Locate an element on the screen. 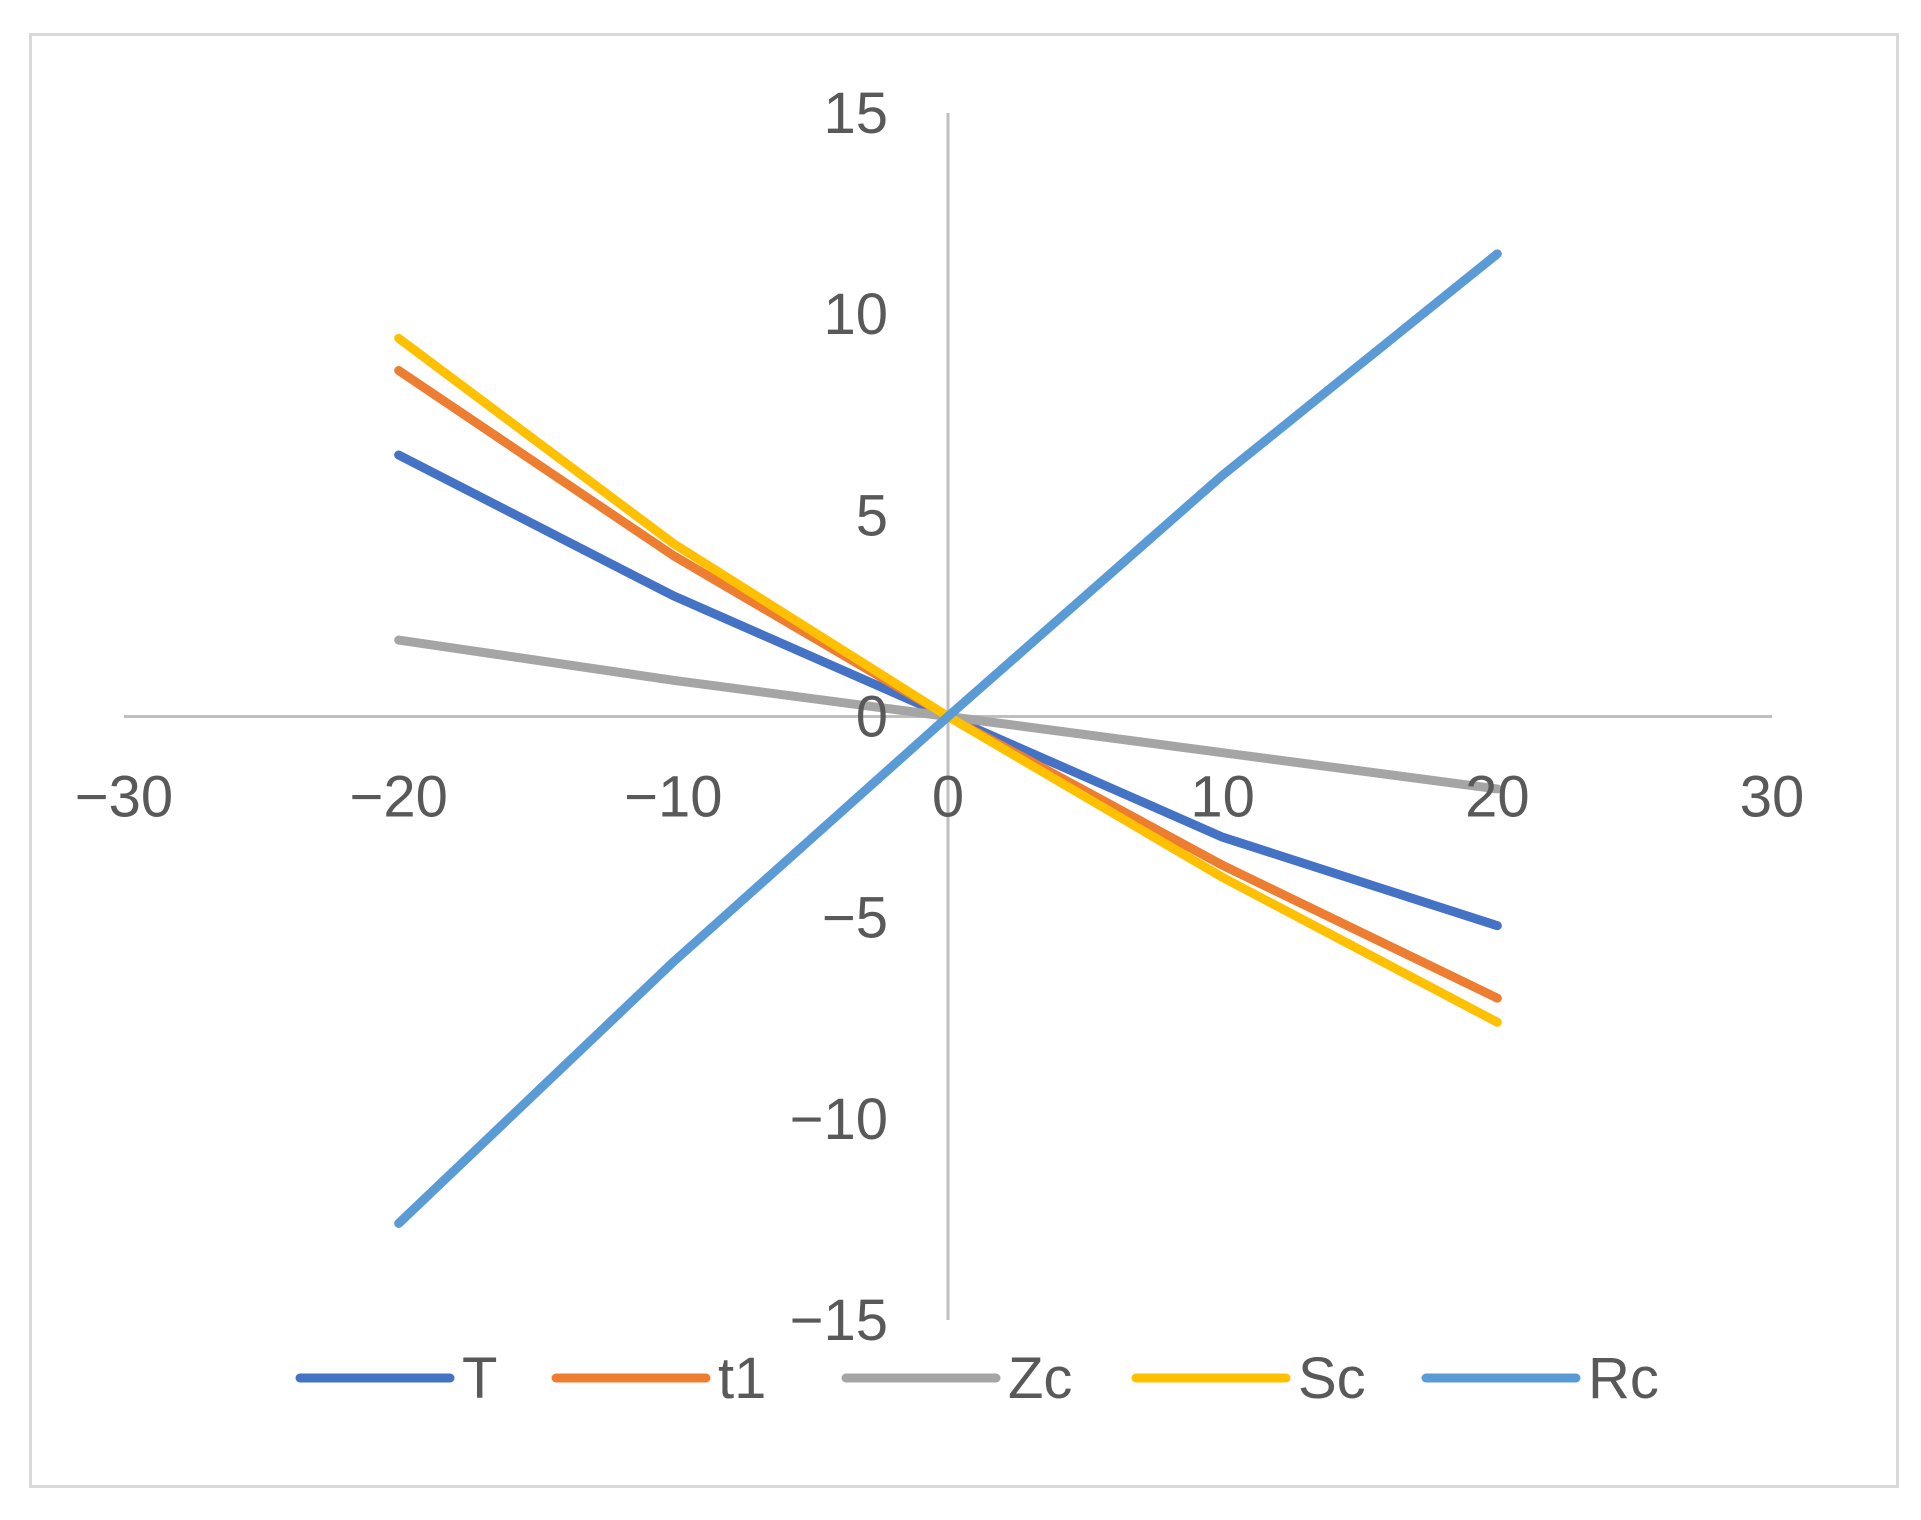 The image size is (1921, 1520). legend-label: T is located at coordinates (479, 1378).